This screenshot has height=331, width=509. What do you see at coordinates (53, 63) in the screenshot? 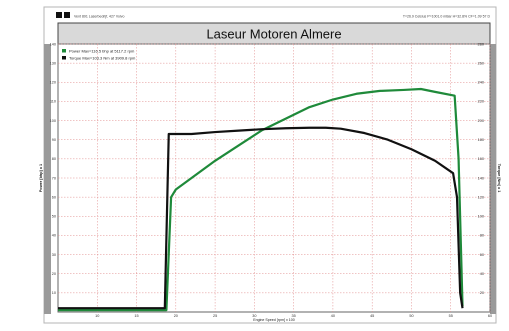
I see `y-tick-label: 130` at bounding box center [53, 63].